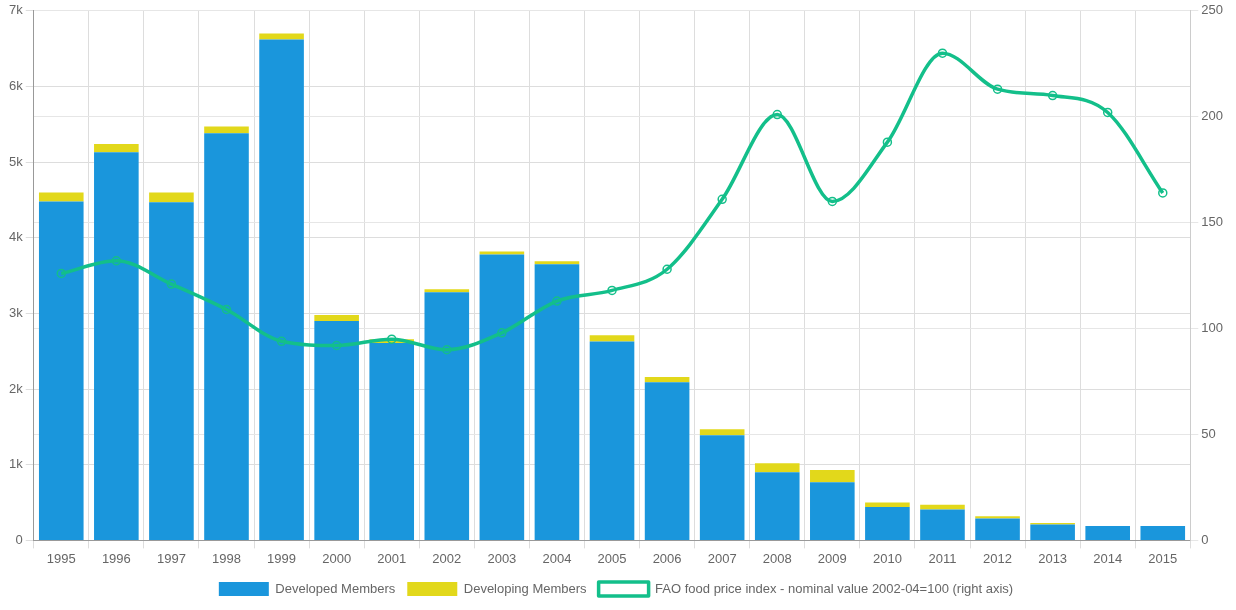  What do you see at coordinates (16, 10) in the screenshot?
I see `y-tick-label: 7k` at bounding box center [16, 10].